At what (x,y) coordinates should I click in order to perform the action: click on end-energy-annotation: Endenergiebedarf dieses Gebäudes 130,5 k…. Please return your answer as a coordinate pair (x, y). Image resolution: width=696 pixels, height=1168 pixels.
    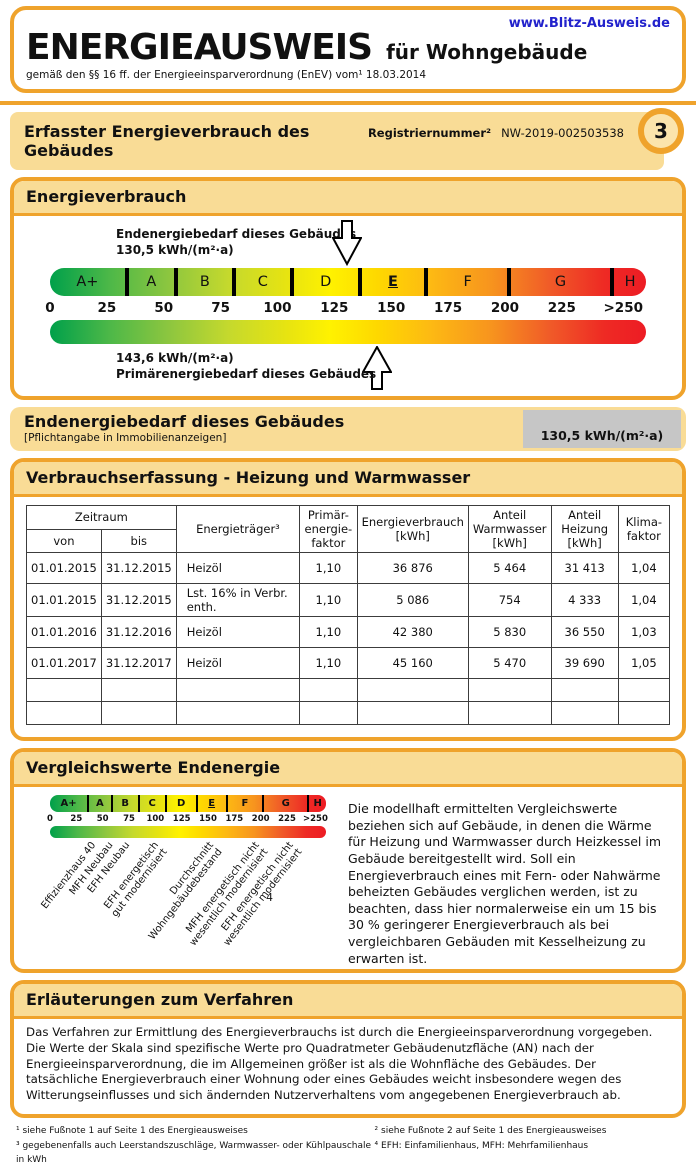
    Looking at the image, I should click on (236, 242).